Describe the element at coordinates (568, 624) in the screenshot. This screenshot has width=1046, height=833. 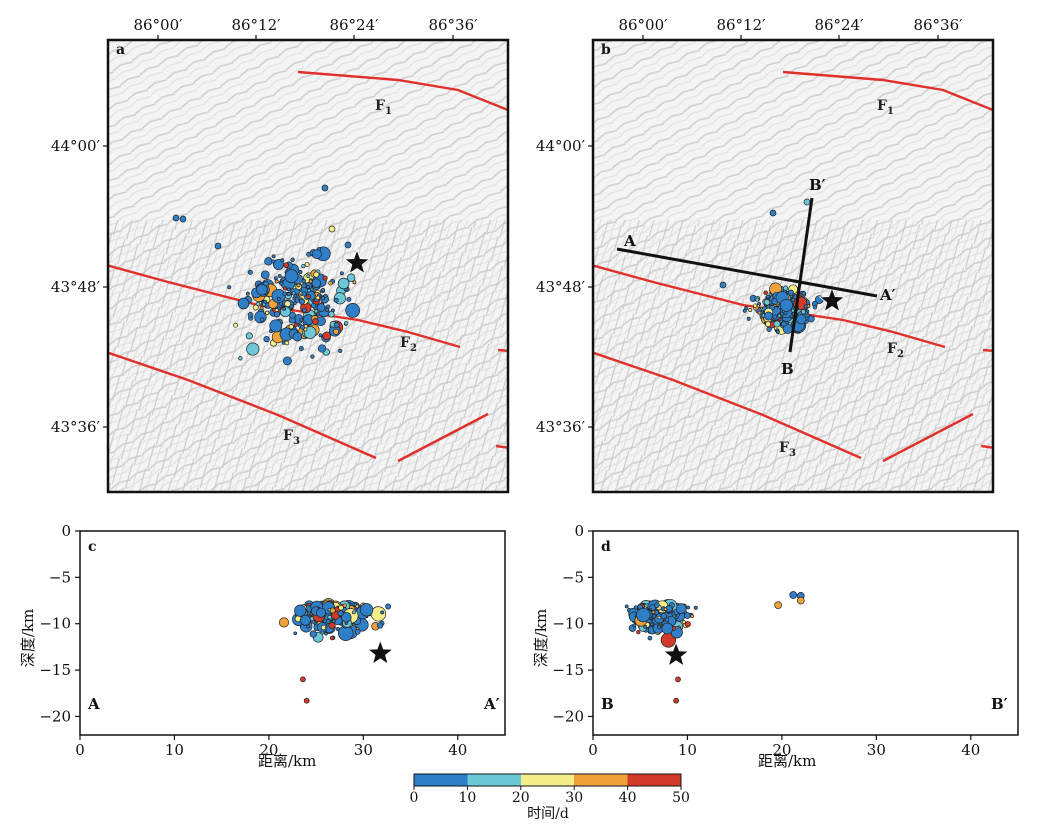
I see `section-y-tick-label: −10` at that location.